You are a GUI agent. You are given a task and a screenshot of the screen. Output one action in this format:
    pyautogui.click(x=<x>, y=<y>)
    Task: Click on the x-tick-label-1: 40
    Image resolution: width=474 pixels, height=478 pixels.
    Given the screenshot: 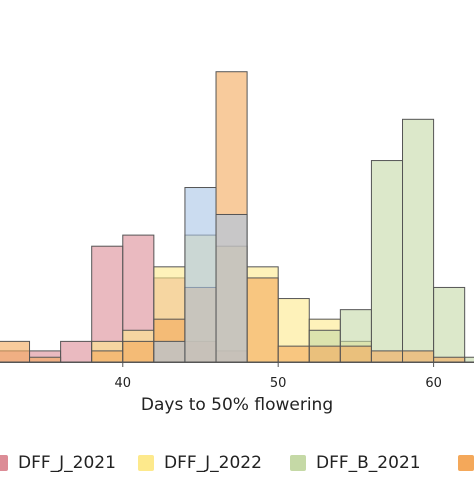 What is the action you would take?
    pyautogui.click(x=123, y=383)
    